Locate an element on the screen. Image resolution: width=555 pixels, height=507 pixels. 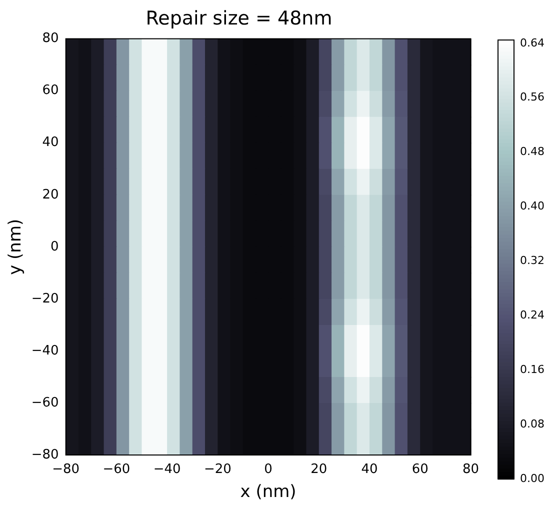
y-axis-title: y (nm) is located at coordinates (16, 246).